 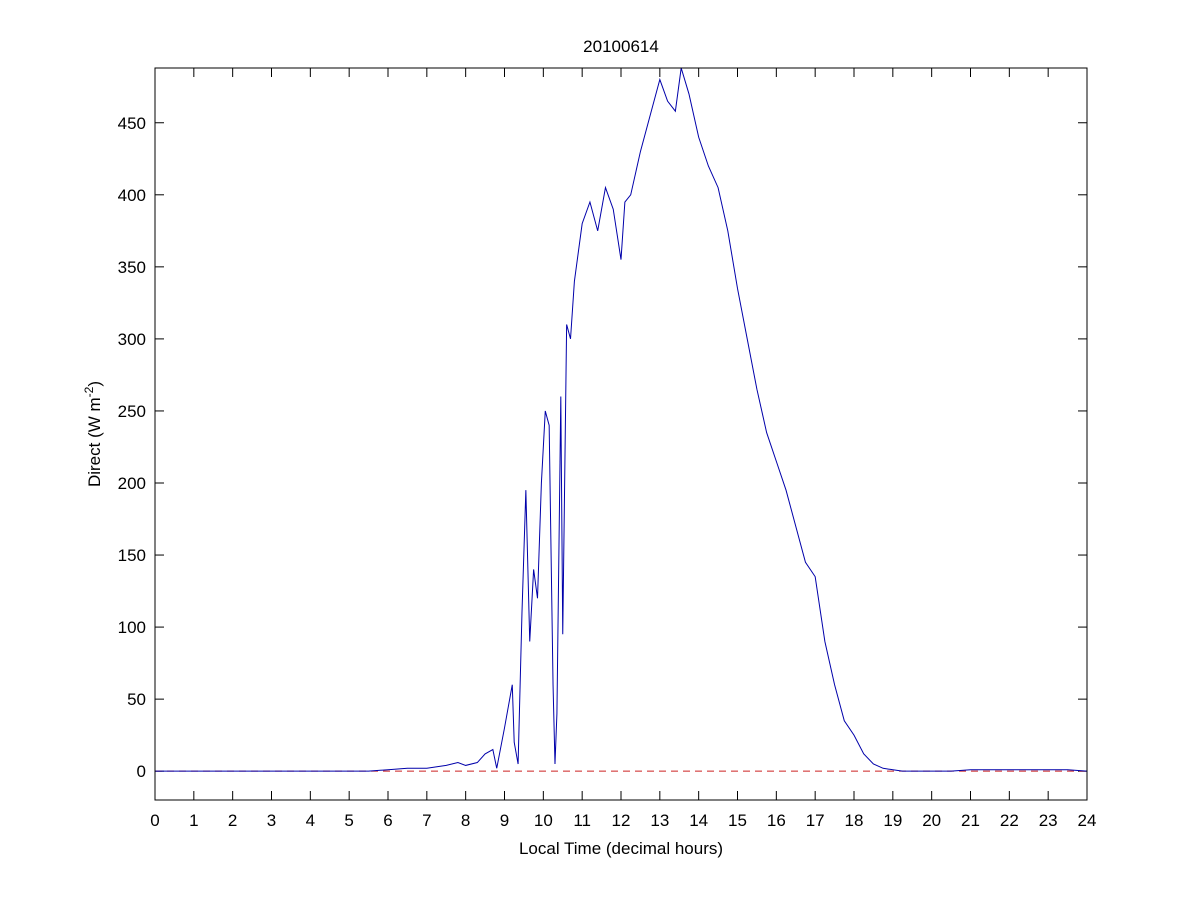 I want to click on y-tick-label: 100, so click(x=132, y=627).